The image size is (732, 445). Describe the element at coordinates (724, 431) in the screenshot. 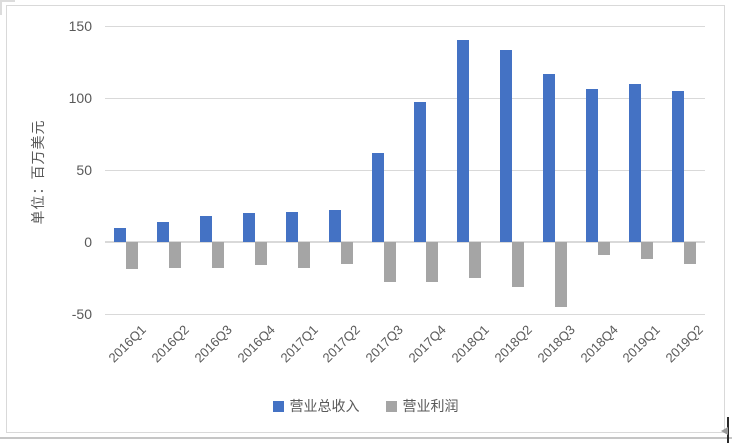

I see `left-arrow-icon` at that location.